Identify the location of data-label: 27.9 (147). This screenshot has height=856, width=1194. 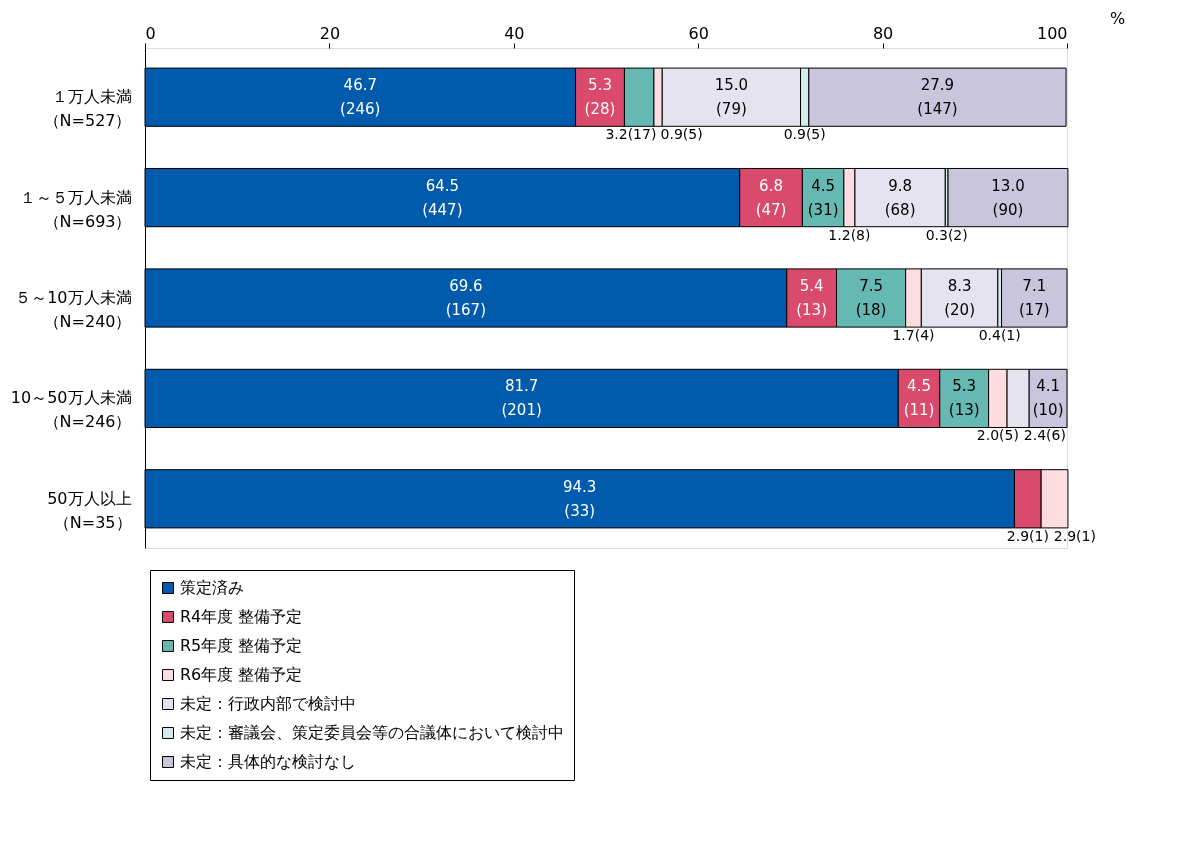
(937, 97).